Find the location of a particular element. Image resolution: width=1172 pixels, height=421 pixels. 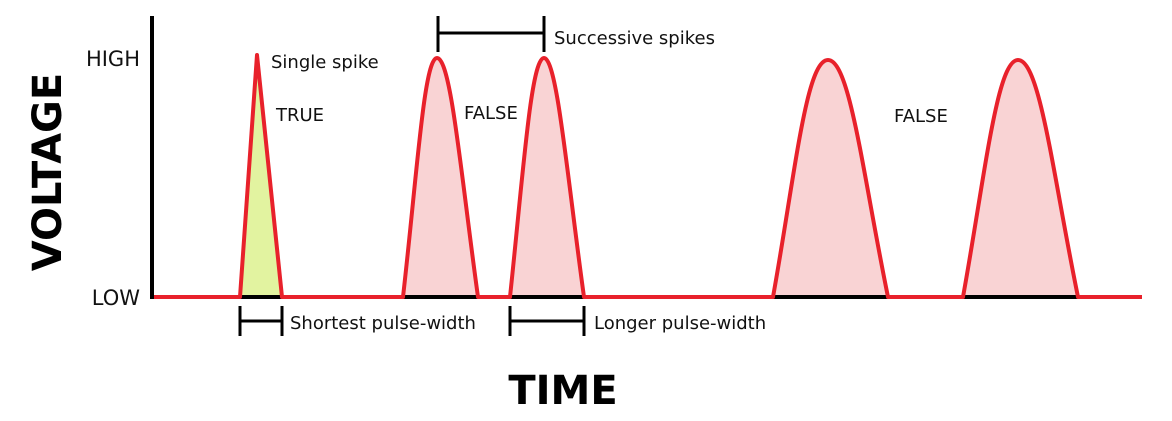

false-label-1: FALSE is located at coordinates (491, 113).